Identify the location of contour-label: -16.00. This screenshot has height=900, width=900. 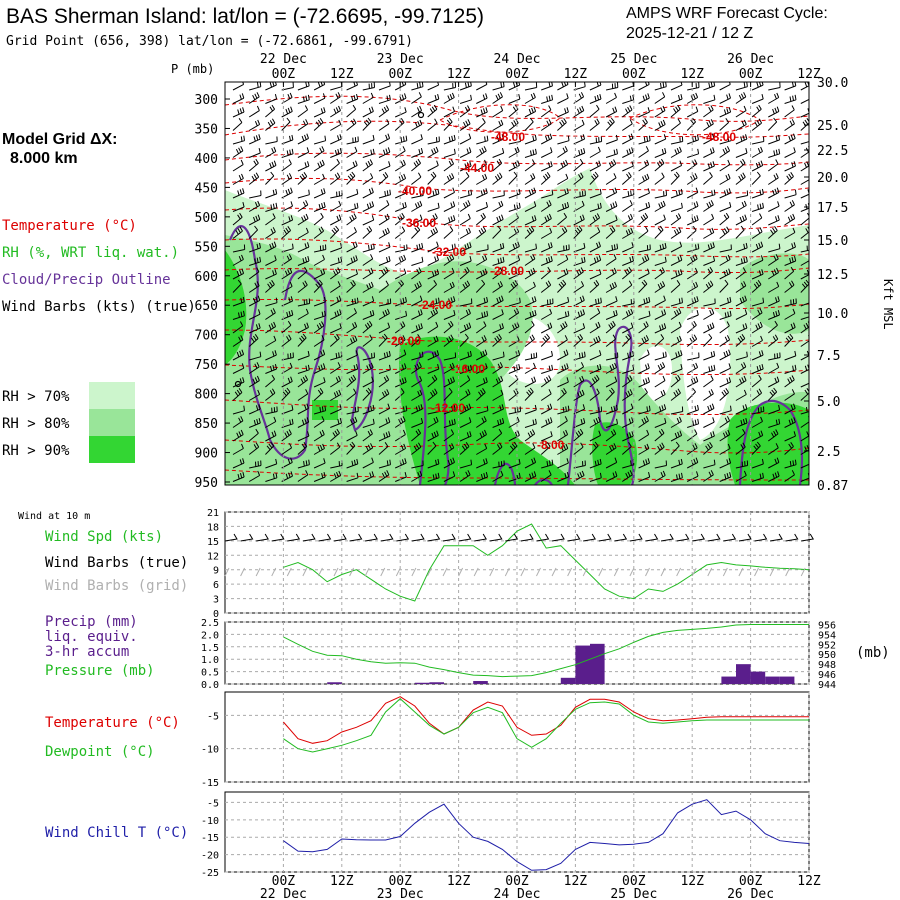
(468, 369).